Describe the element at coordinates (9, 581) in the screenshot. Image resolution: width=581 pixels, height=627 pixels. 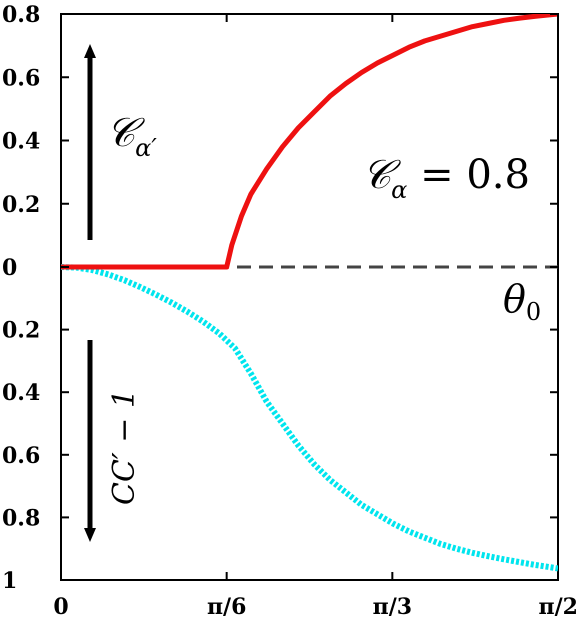
I see `y-tick-label: 1` at that location.